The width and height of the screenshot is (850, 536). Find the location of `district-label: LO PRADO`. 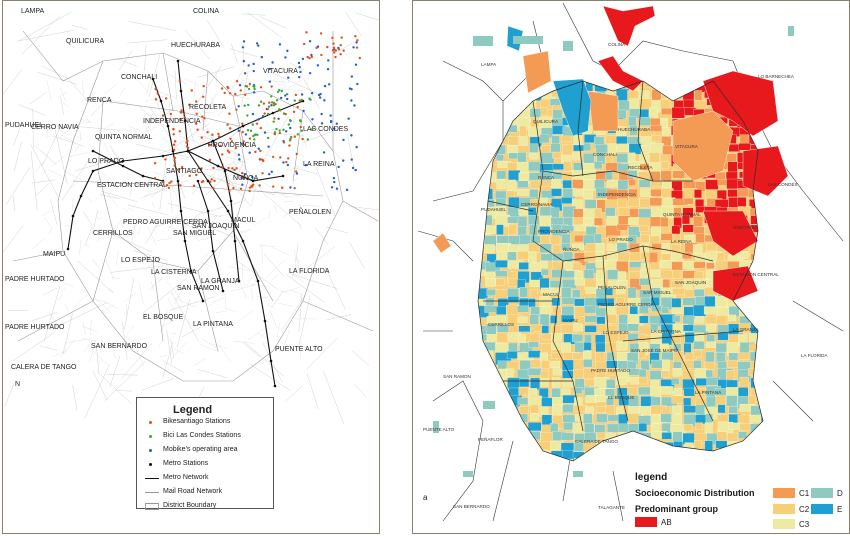

district-label: LO PRADO is located at coordinates (621, 239).